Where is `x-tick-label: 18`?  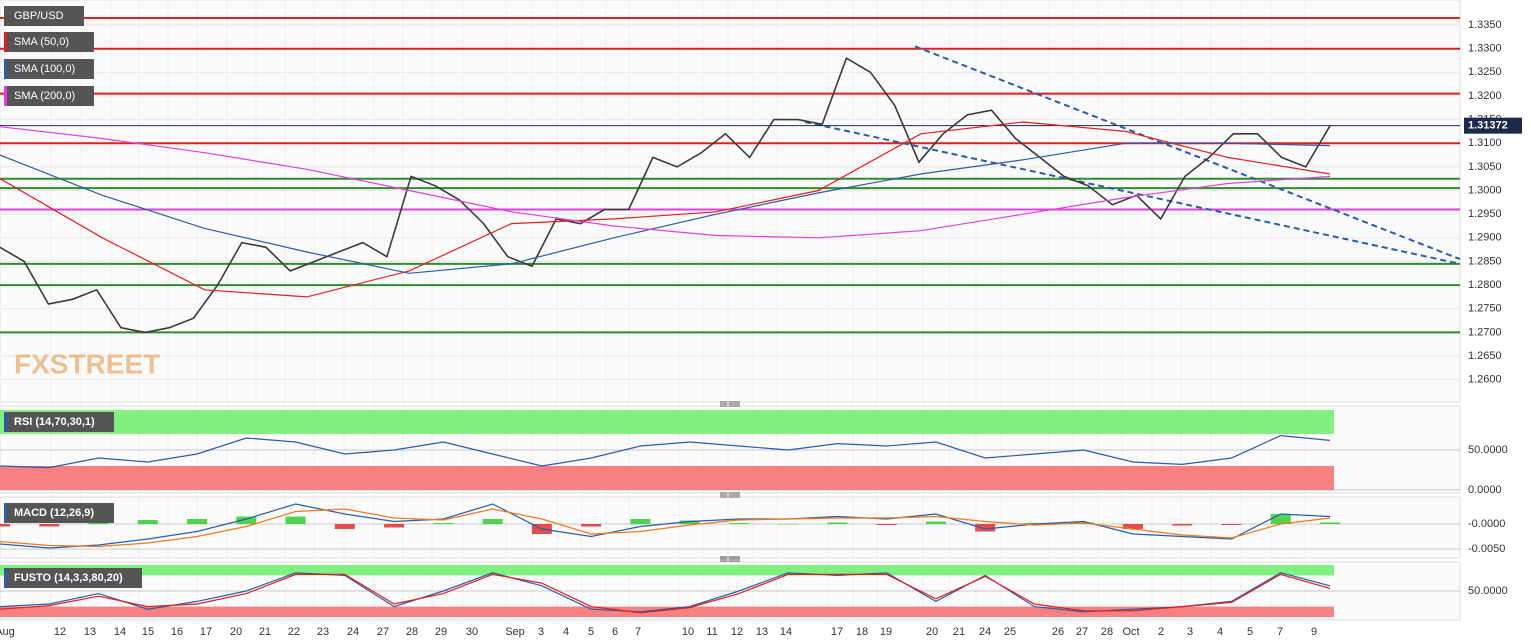
x-tick-label: 18 is located at coordinates (862, 632).